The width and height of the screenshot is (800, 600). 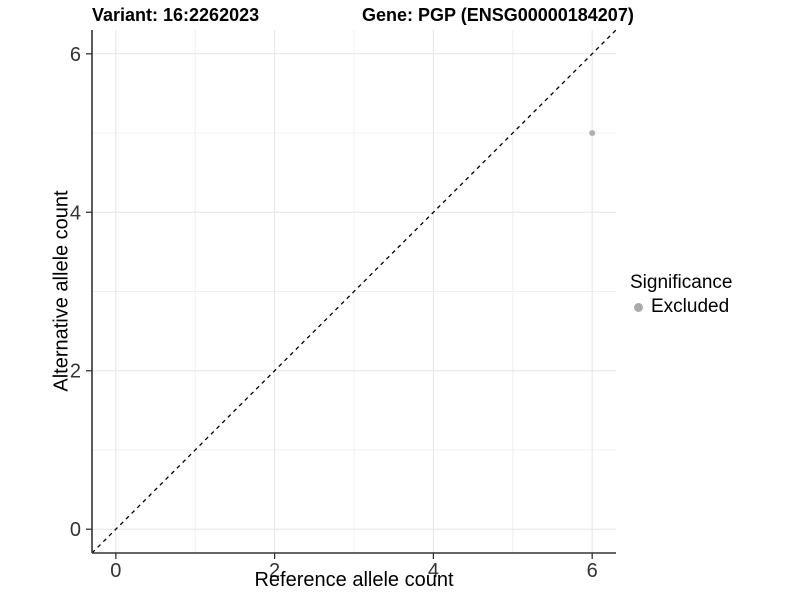 What do you see at coordinates (681, 295) in the screenshot?
I see `legend: Significance Excluded` at bounding box center [681, 295].